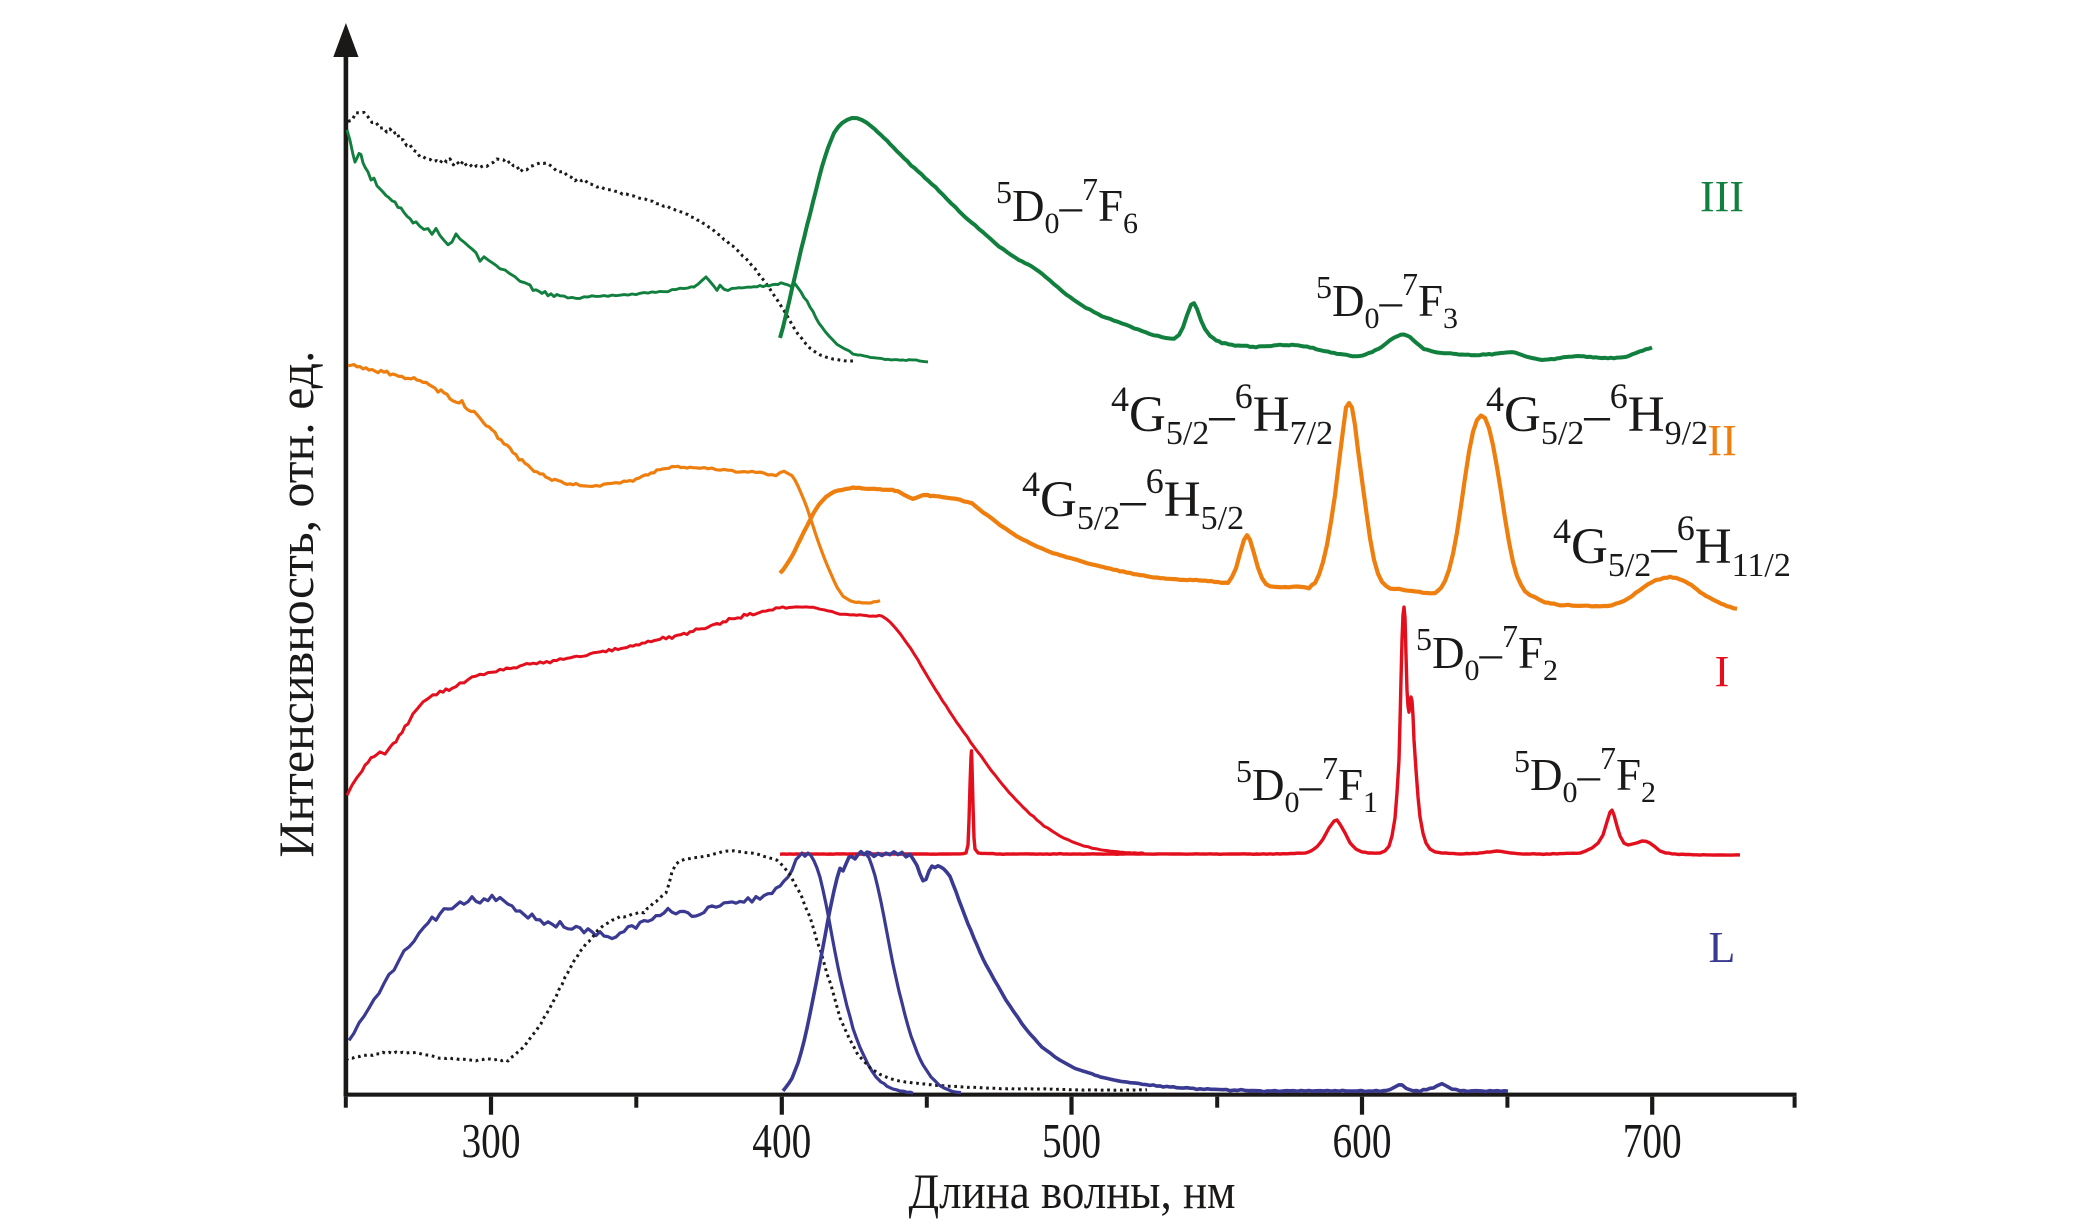 This screenshot has height=1227, width=2079. I want to click on svg-text: 4G5/2–6H5/2, so click(1133, 499).